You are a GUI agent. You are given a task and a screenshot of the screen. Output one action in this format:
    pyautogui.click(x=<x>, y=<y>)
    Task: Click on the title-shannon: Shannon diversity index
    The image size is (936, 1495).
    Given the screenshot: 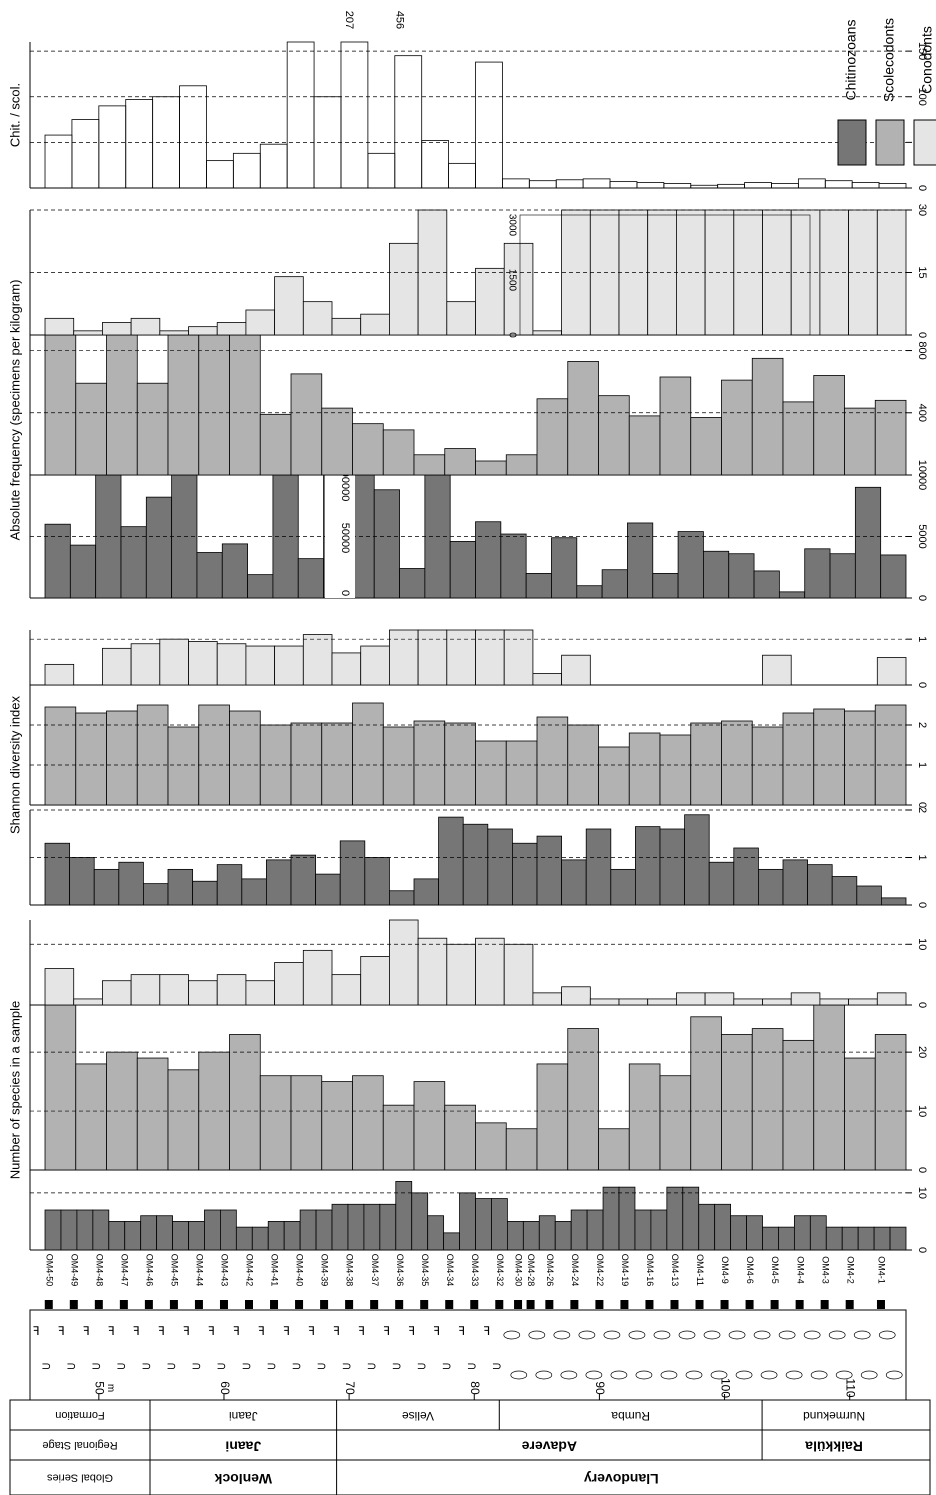 What is the action you would take?
    pyautogui.click(x=14, y=764)
    